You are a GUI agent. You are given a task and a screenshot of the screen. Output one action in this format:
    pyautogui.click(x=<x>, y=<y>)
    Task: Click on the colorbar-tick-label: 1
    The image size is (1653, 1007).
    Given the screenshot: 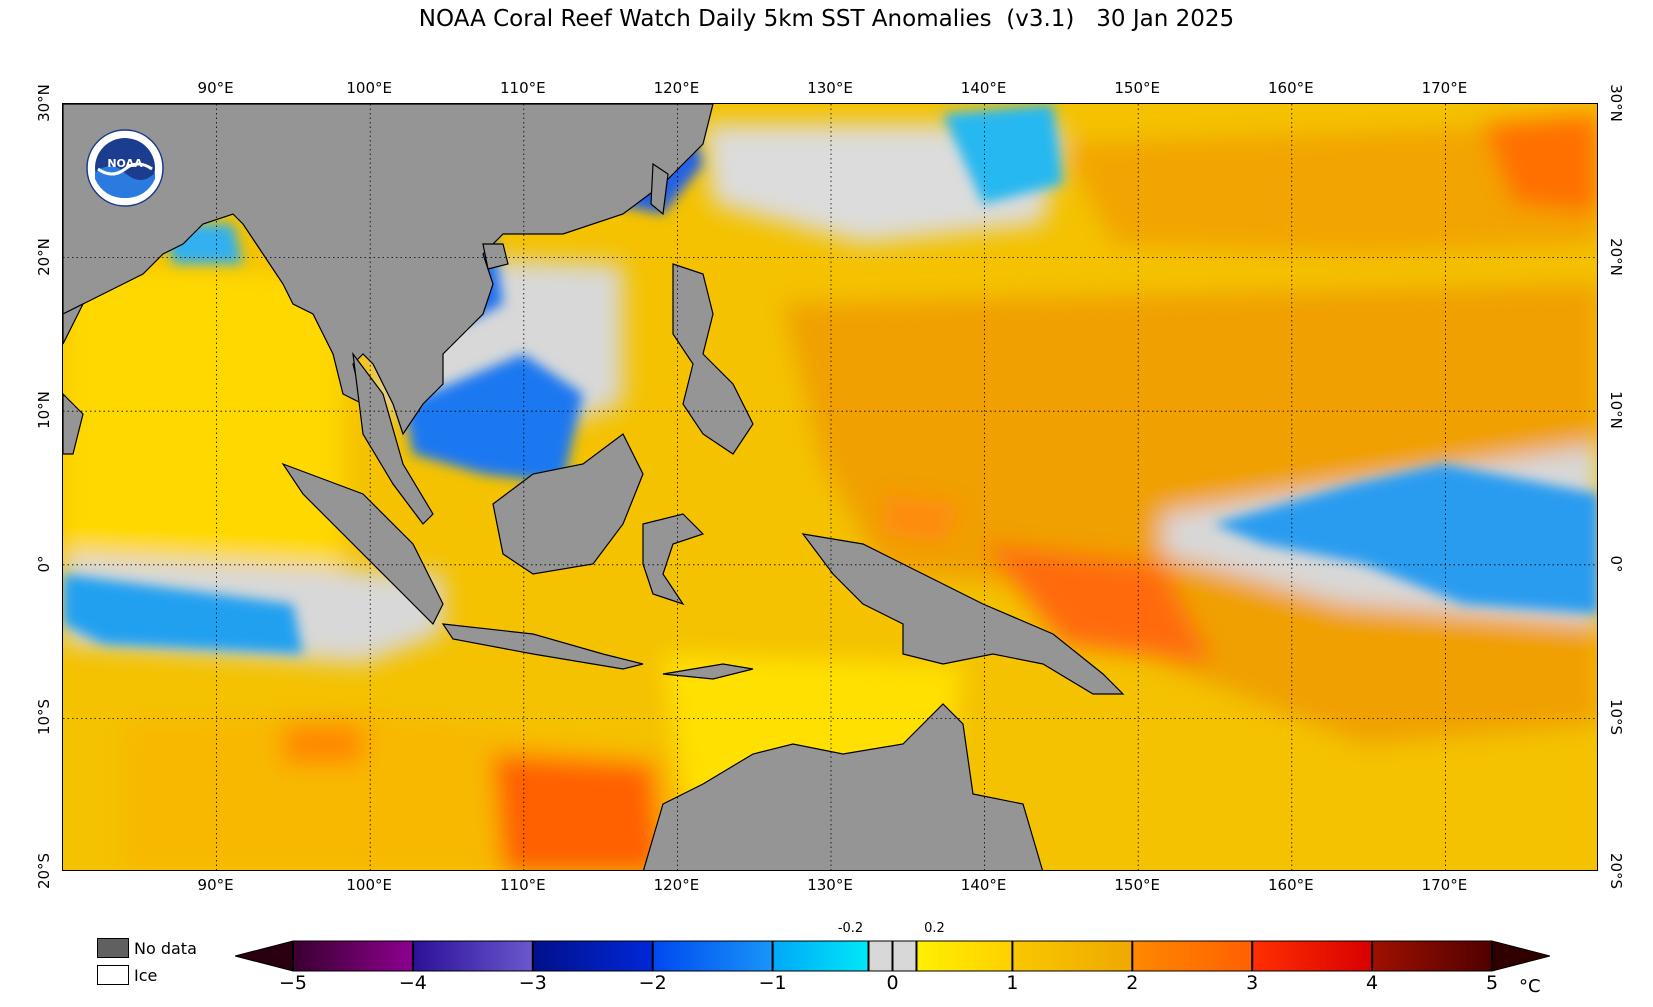 What is the action you would take?
    pyautogui.click(x=1012, y=983)
    